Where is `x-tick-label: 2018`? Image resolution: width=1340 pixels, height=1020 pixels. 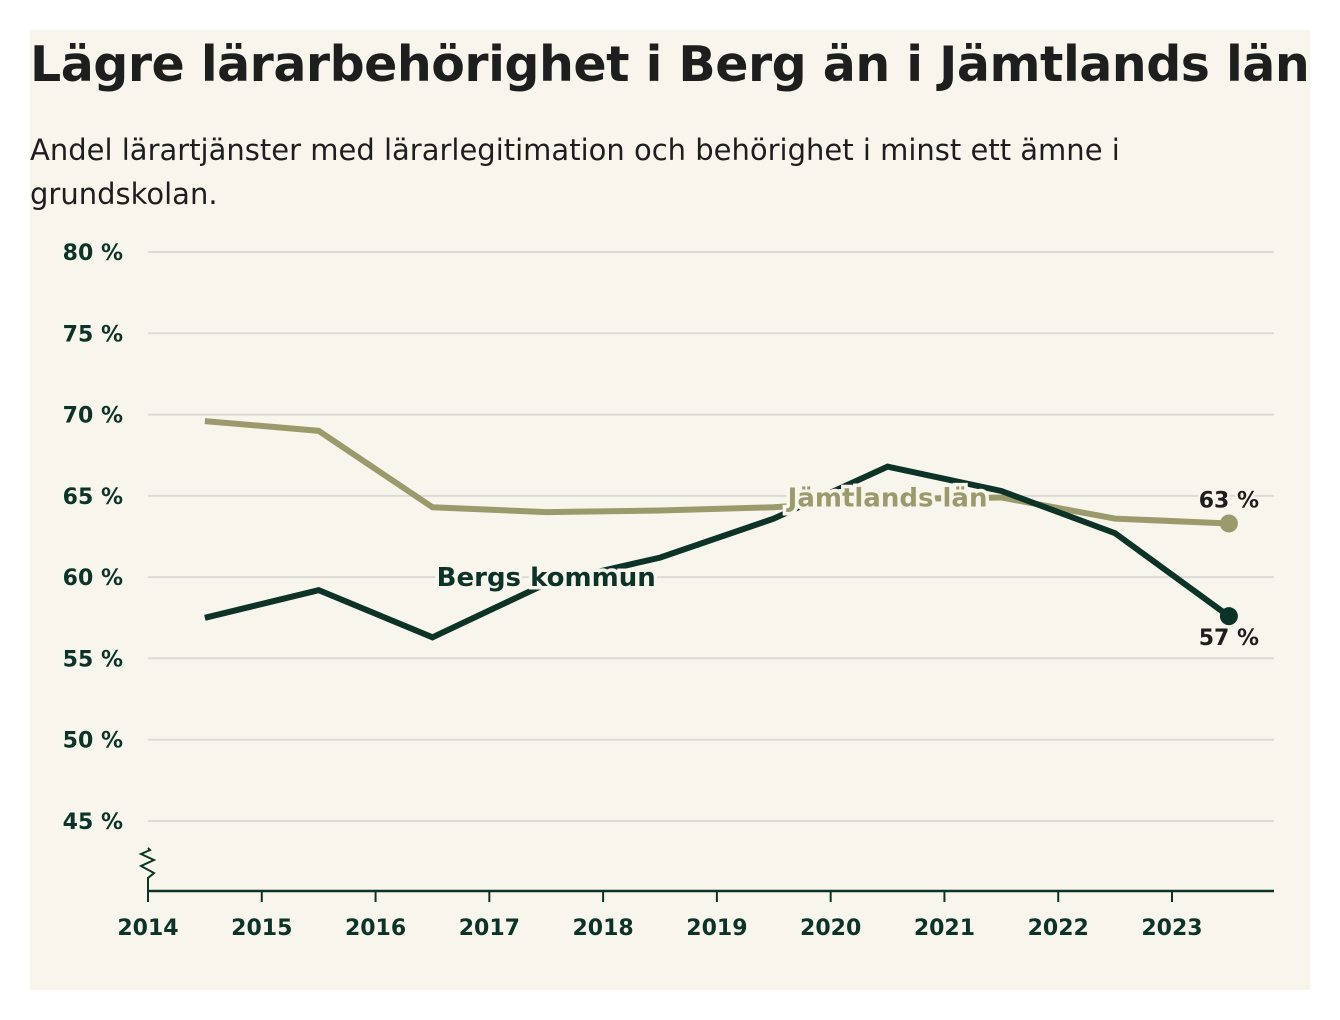 x-tick-label: 2018 is located at coordinates (602, 928).